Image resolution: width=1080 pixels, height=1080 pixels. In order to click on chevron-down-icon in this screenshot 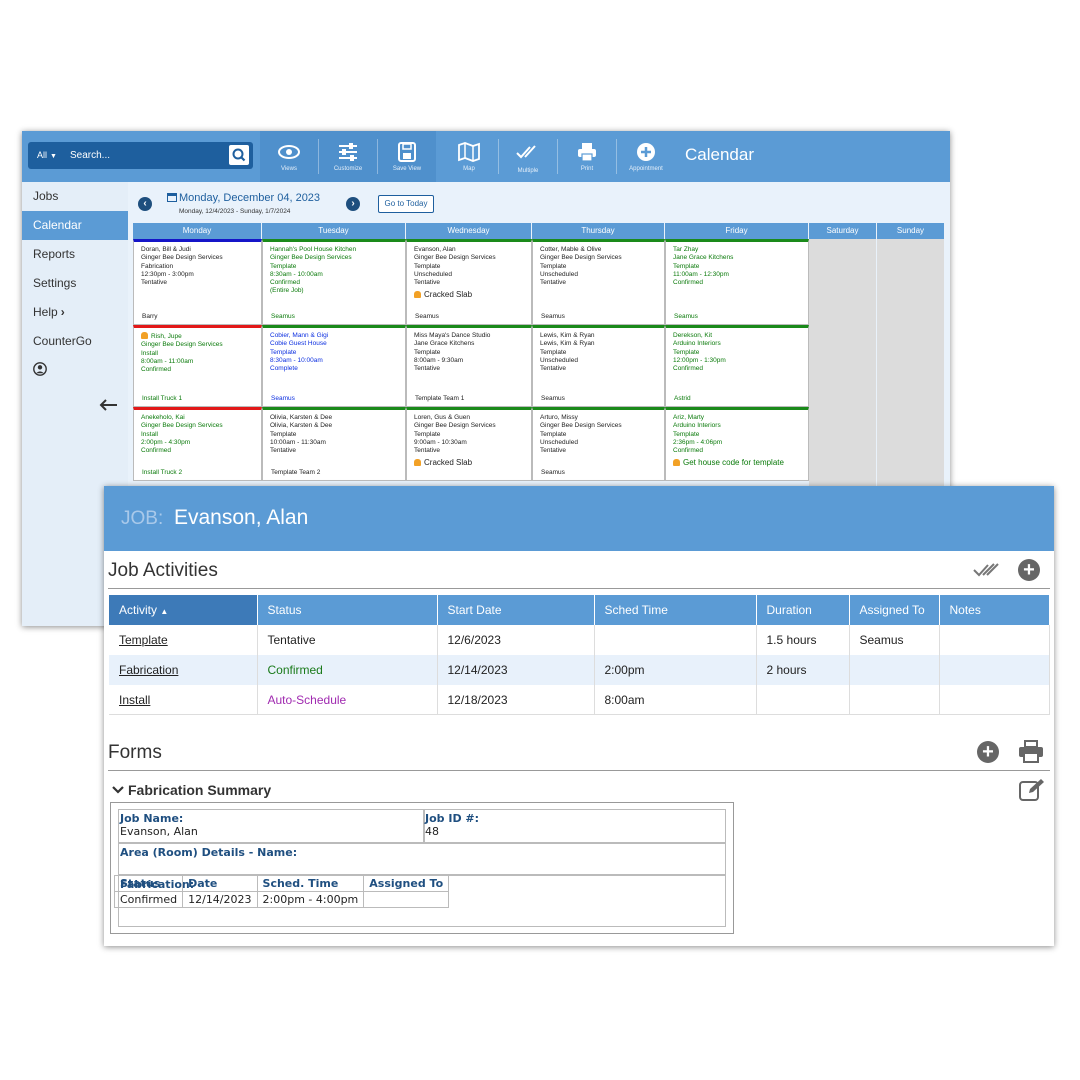, I will do `click(118, 790)`.